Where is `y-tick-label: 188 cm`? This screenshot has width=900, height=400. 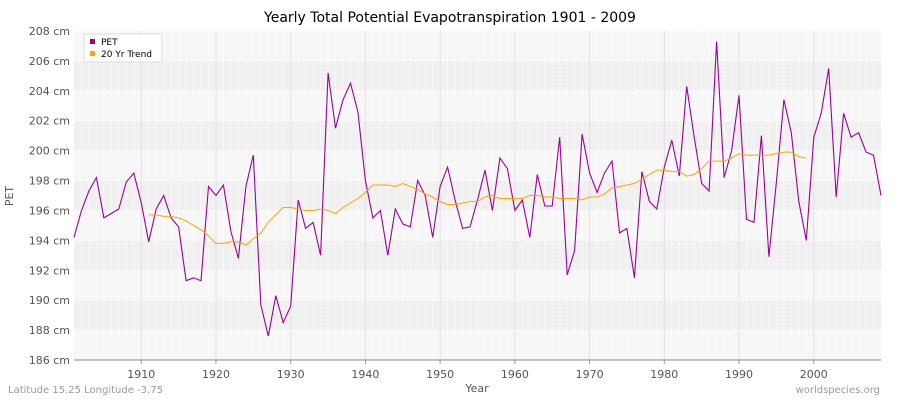 y-tick-label: 188 cm is located at coordinates (49, 330).